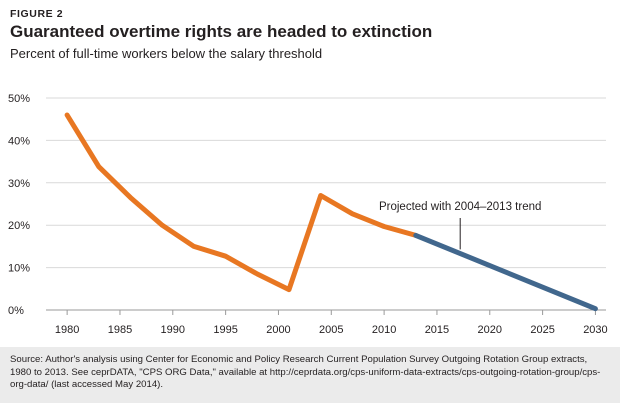  I want to click on x-tick-label: 2010, so click(384, 330).